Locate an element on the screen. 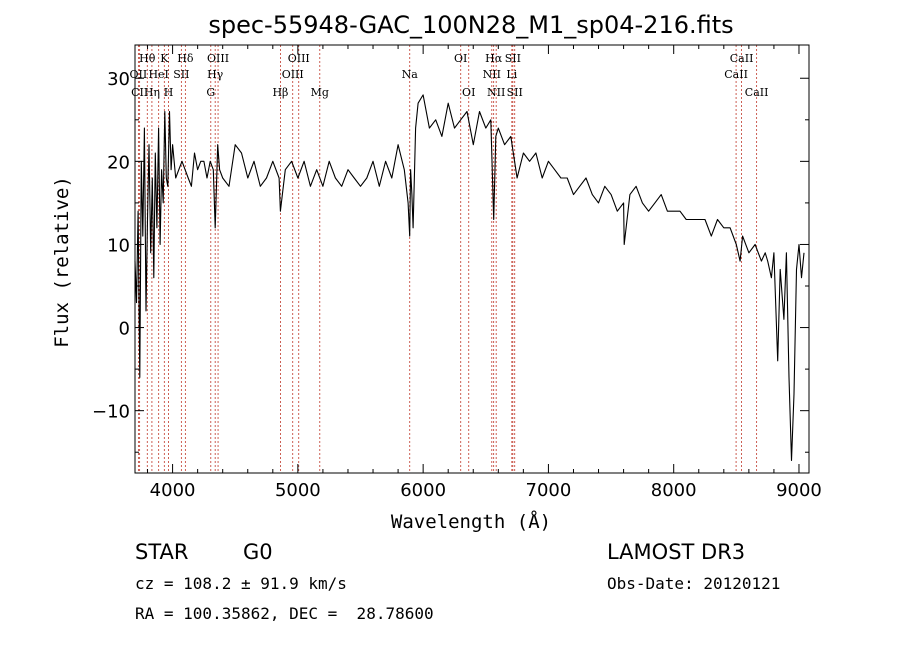  coordinates: RA = 100.35862, DEC = 28.78600 is located at coordinates (284, 613).